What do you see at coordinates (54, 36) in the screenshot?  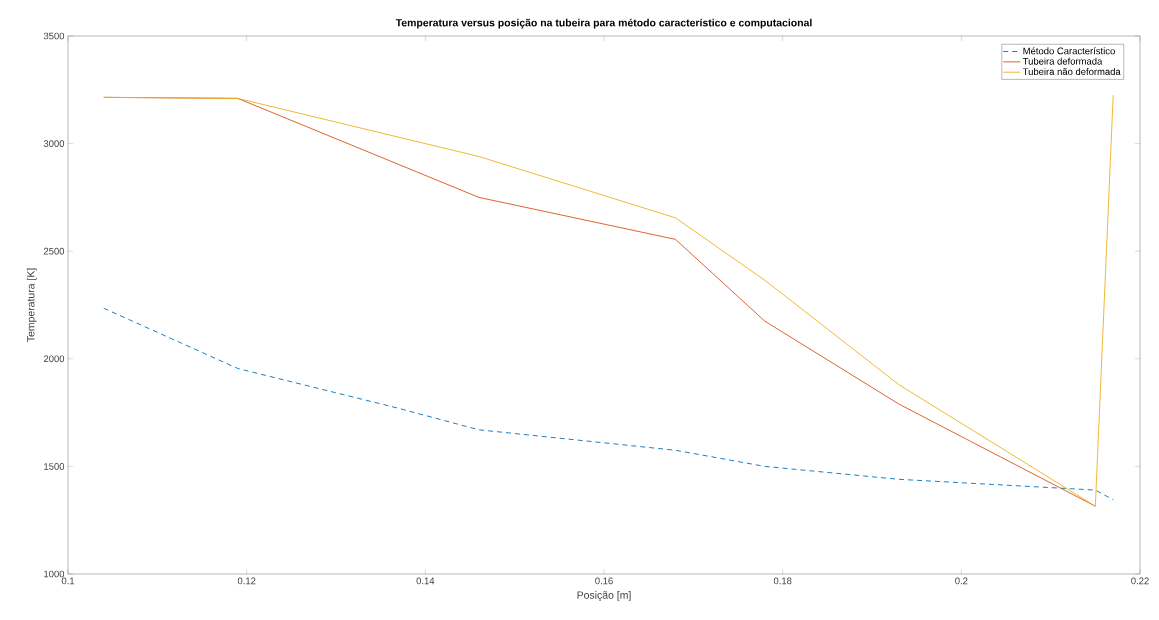 I see `y-tick-label: 3500` at bounding box center [54, 36].